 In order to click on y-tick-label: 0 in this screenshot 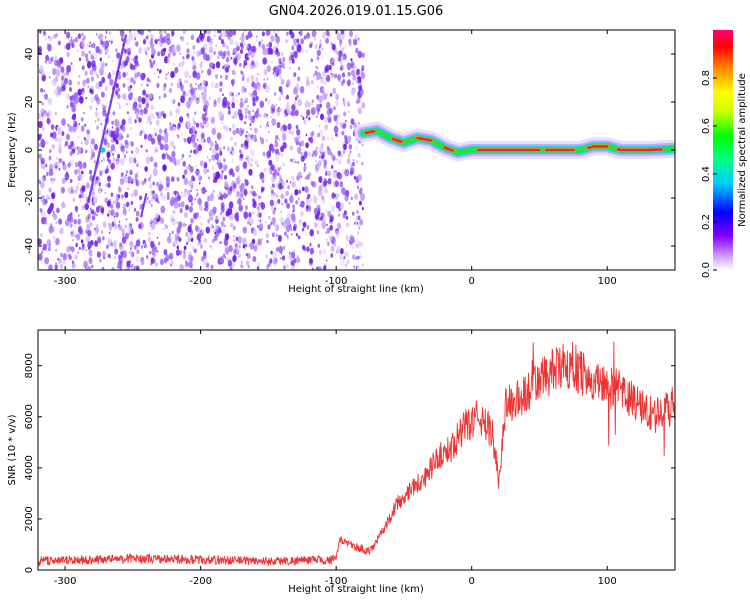, I will do `click(29, 570)`.